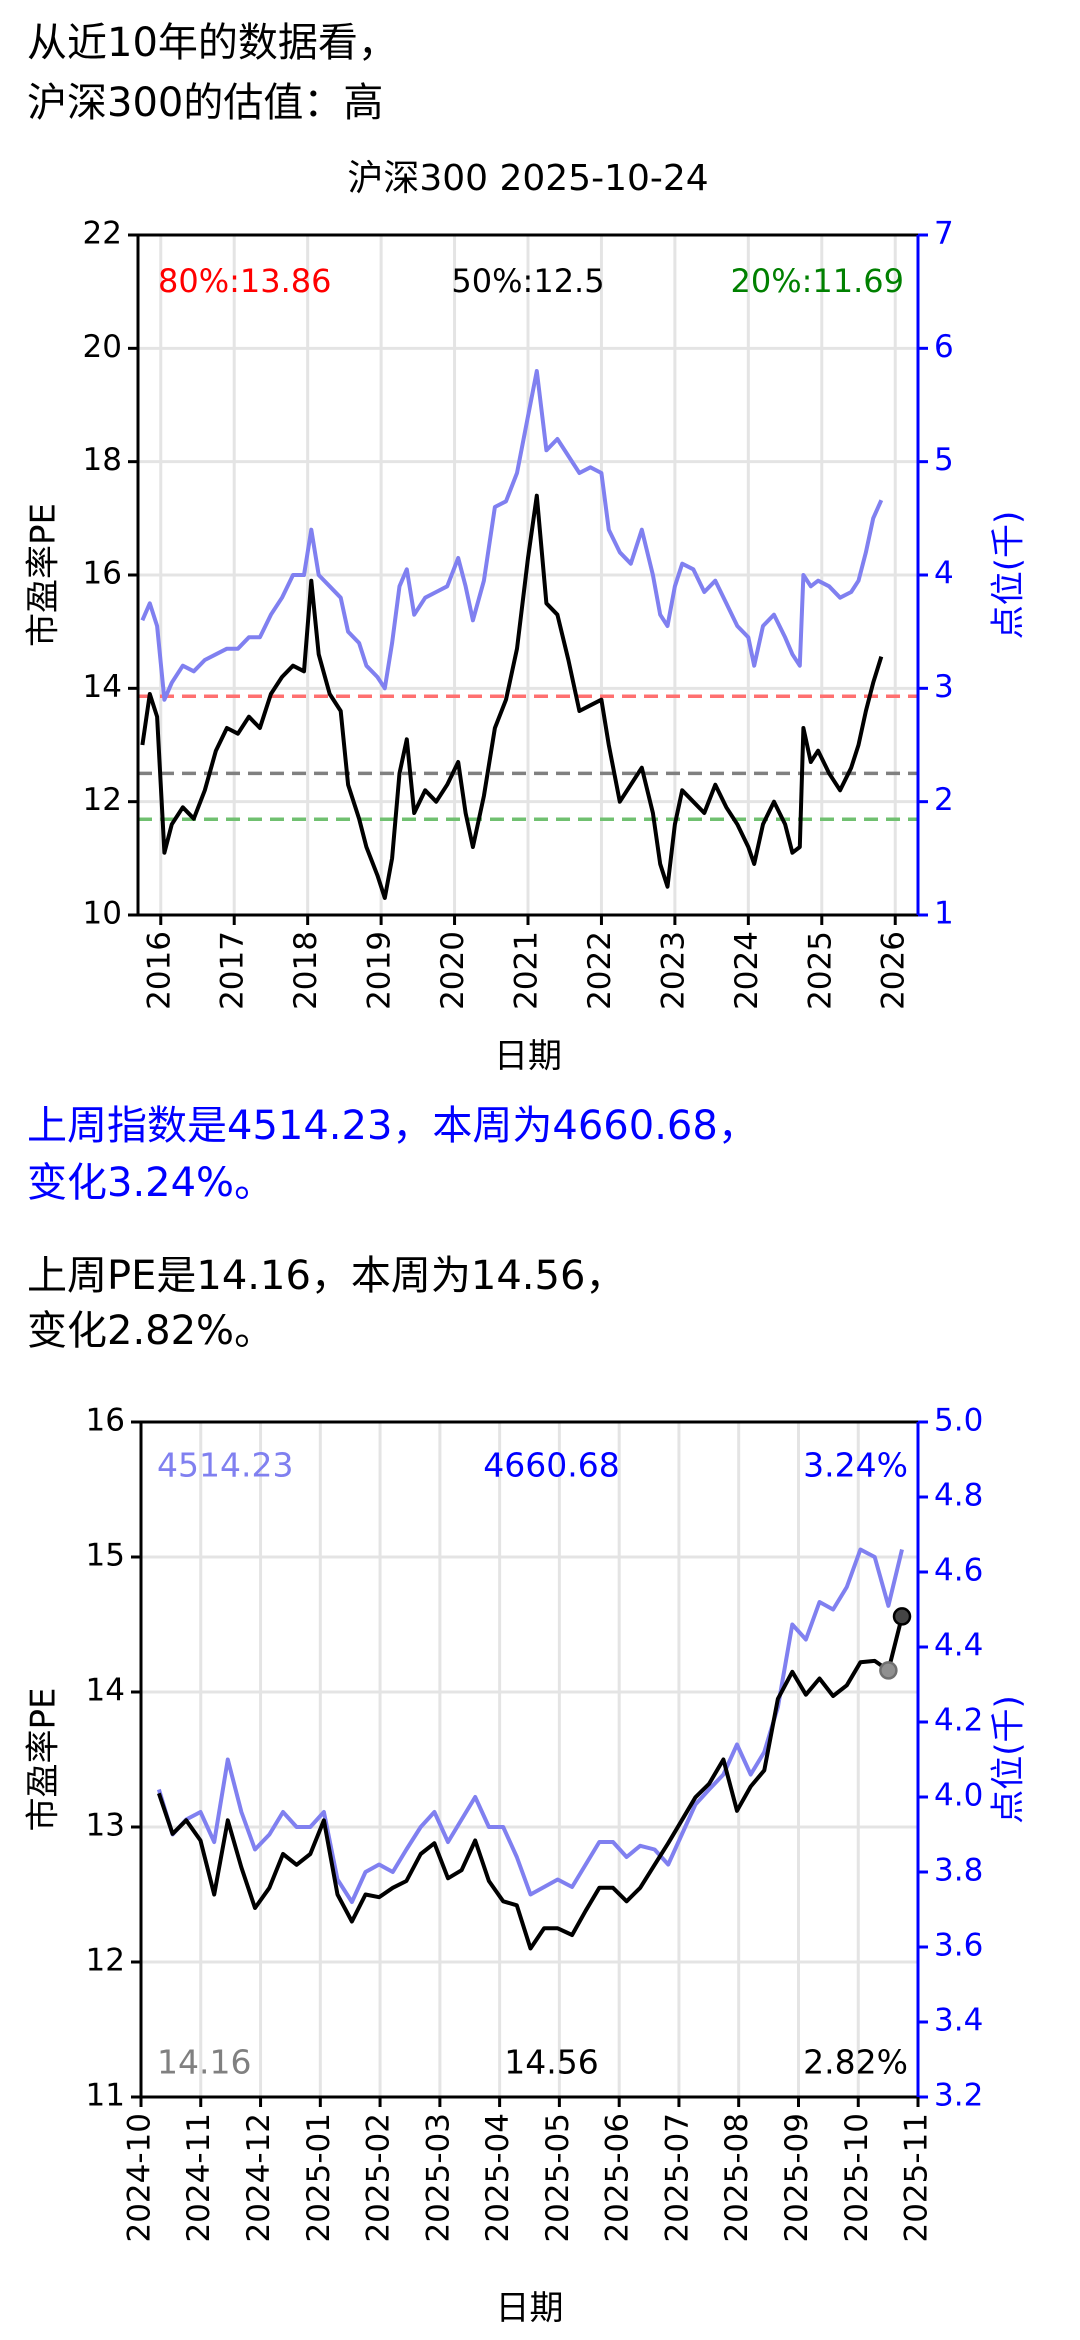  I want to click on x-tick-label: 2023, so click(673, 970).